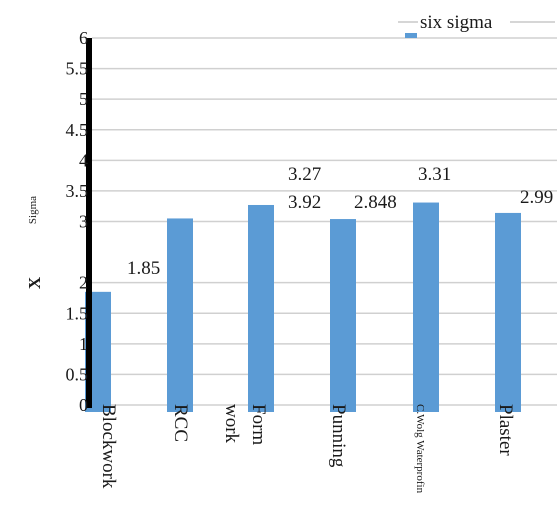  I want to click on svg-text: work, so click(231, 424).